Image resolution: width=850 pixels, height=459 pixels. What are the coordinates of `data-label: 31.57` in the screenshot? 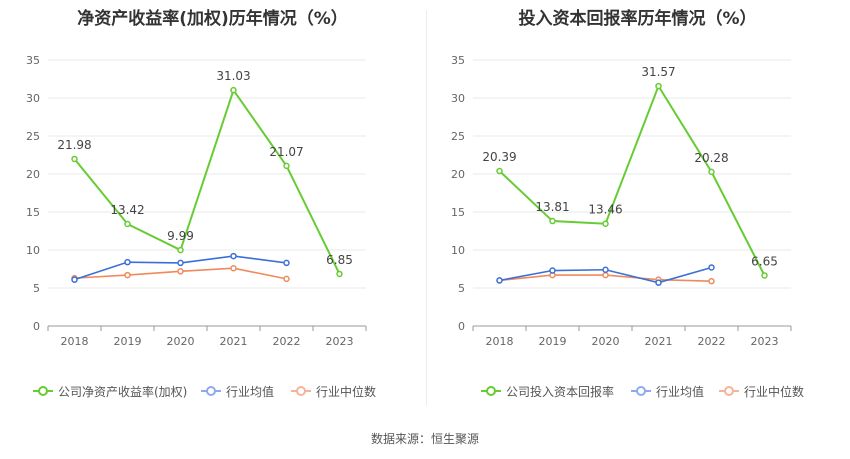 It's located at (658, 72).